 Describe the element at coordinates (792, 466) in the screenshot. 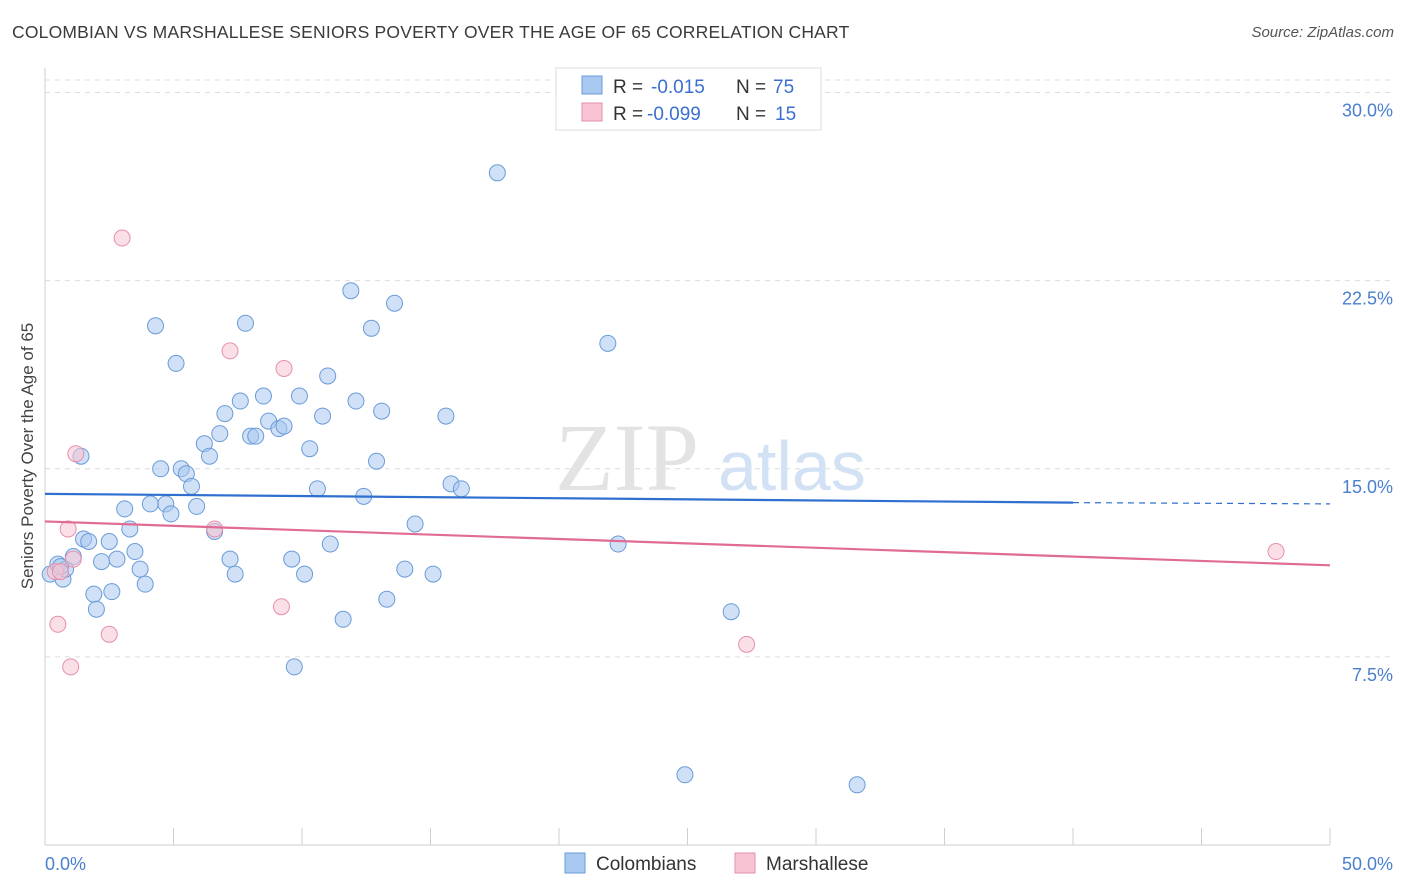

I see `watermark-atlas: atlas` at that location.